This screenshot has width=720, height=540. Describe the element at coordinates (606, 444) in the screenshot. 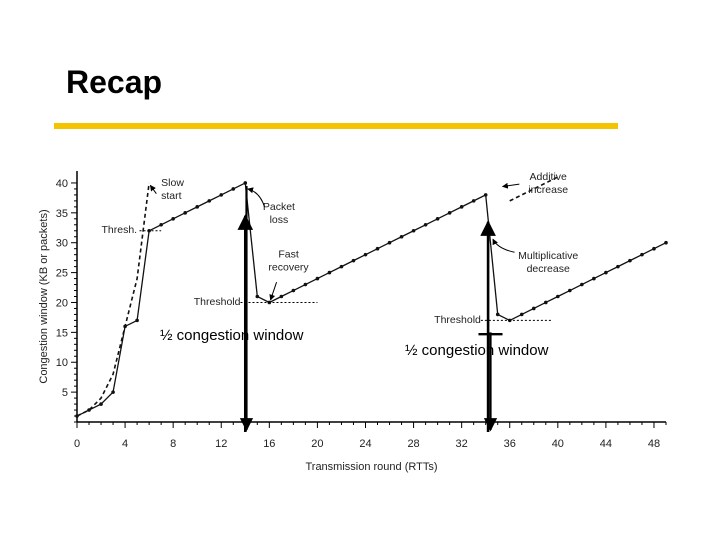

I see `x-tick-label: 44` at that location.